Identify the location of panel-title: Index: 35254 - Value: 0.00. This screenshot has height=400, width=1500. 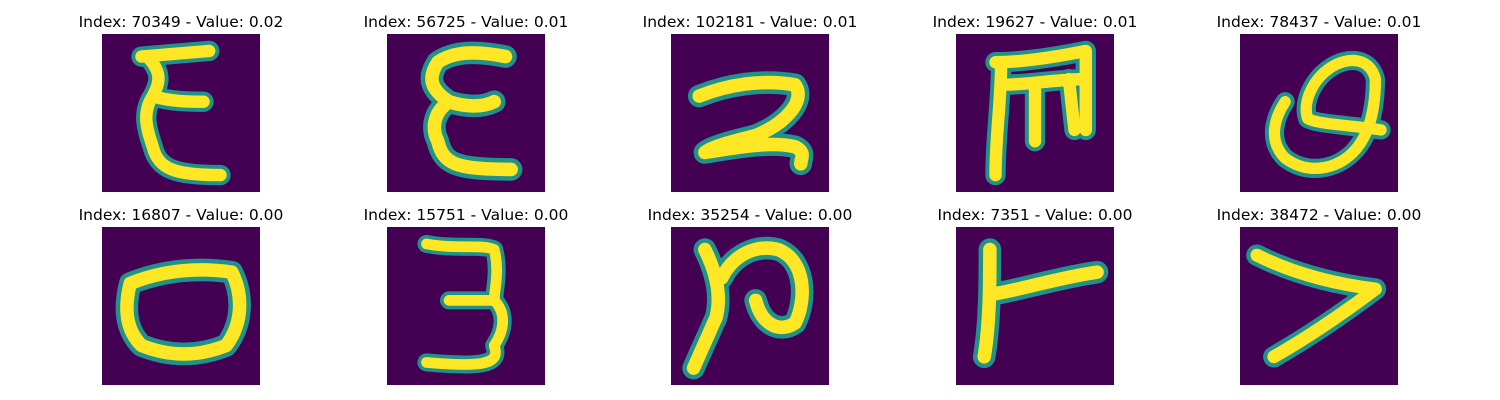
(750, 215).